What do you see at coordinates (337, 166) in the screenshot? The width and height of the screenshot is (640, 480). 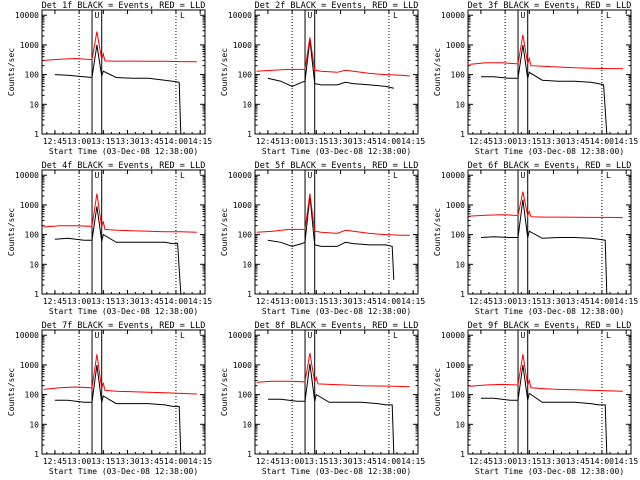 I see `panel-title: Det 5f BLACK = Events, RED = LLD` at bounding box center [337, 166].